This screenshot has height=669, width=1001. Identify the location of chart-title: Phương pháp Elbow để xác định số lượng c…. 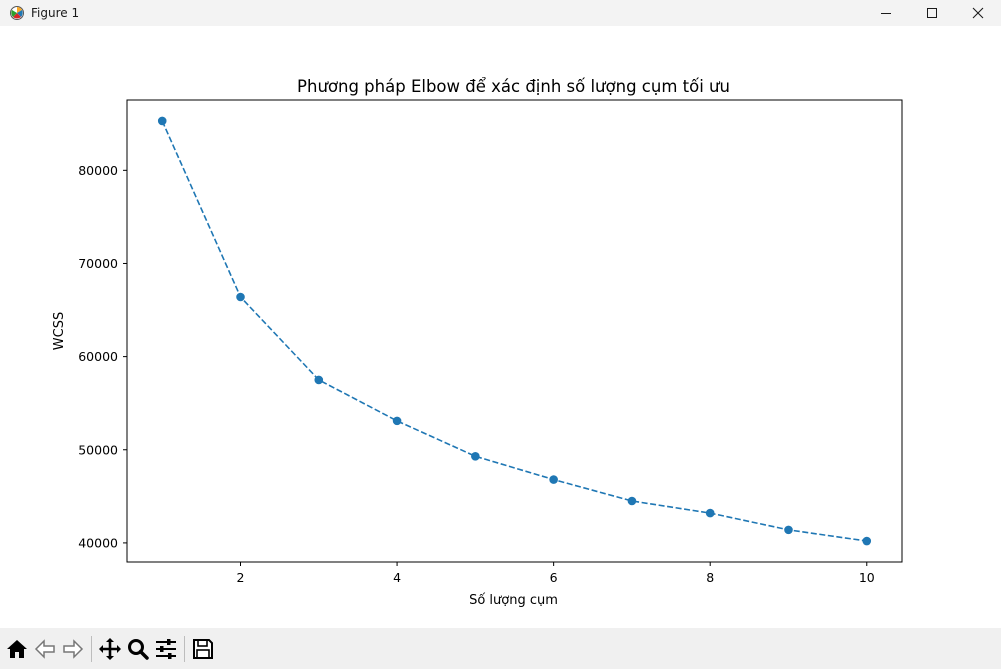
(513, 86).